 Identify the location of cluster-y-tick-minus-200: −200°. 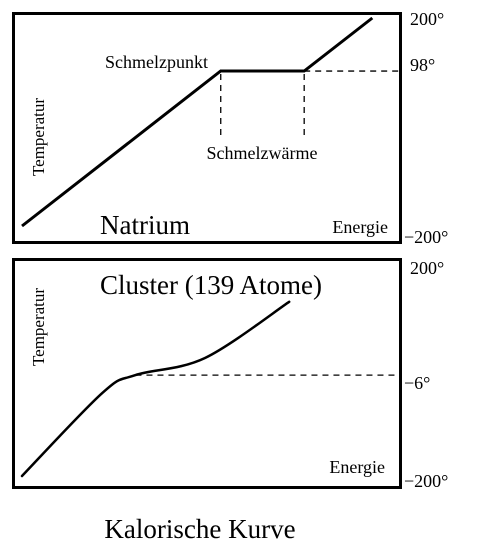
(426, 481).